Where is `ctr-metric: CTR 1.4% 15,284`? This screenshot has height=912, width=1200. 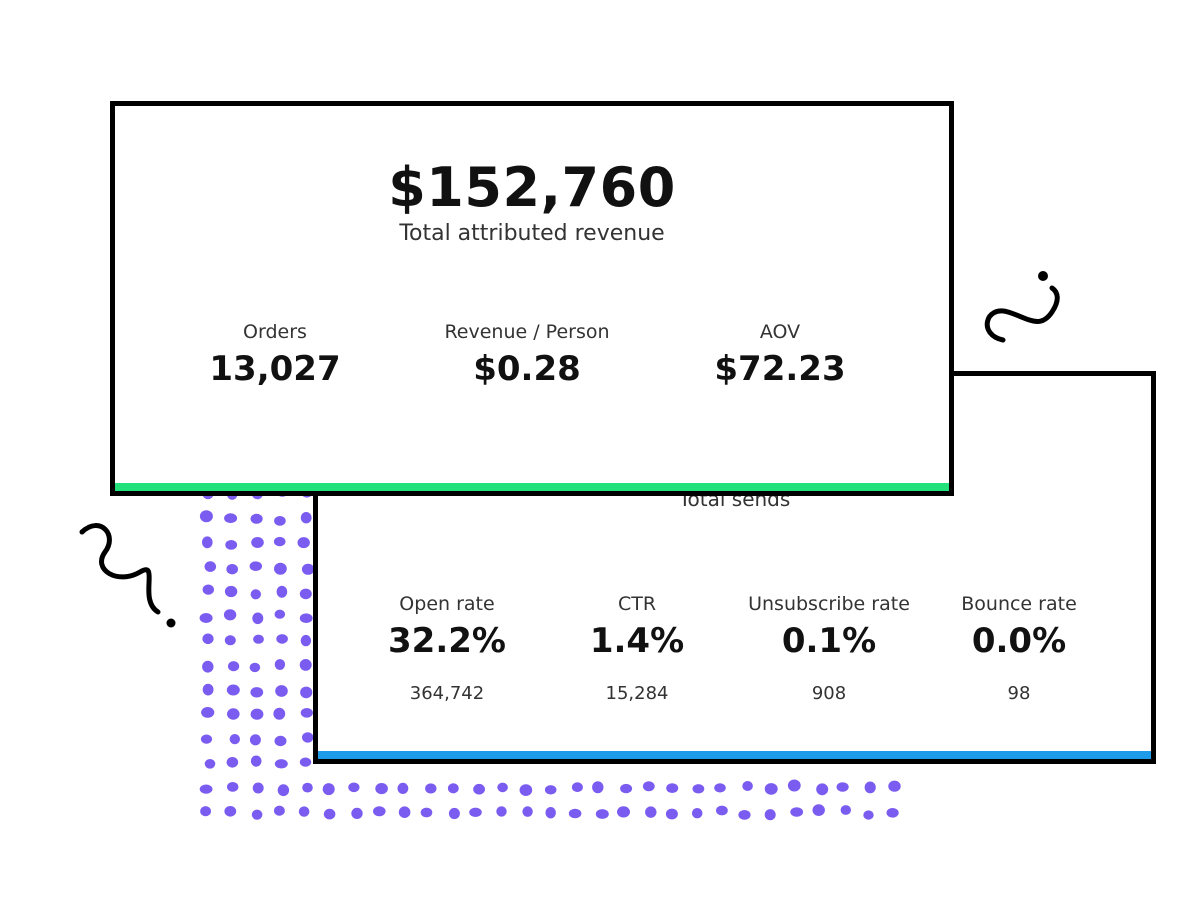 ctr-metric: CTR 1.4% 15,284 is located at coordinates (637, 648).